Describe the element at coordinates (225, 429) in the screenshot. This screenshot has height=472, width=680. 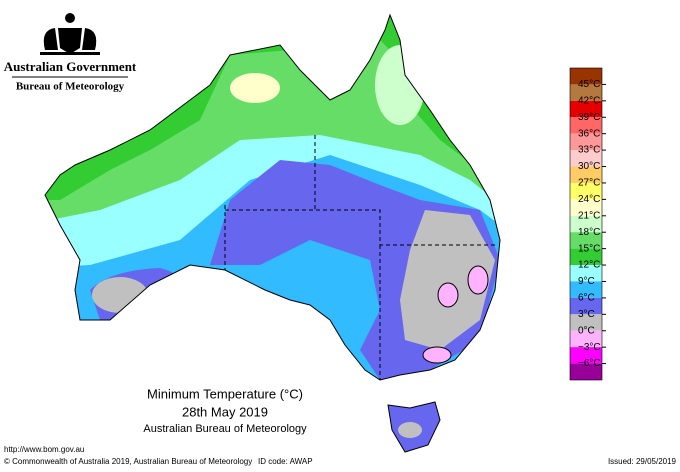
I see `map-source: Australian Bureau of Meteorology` at that location.